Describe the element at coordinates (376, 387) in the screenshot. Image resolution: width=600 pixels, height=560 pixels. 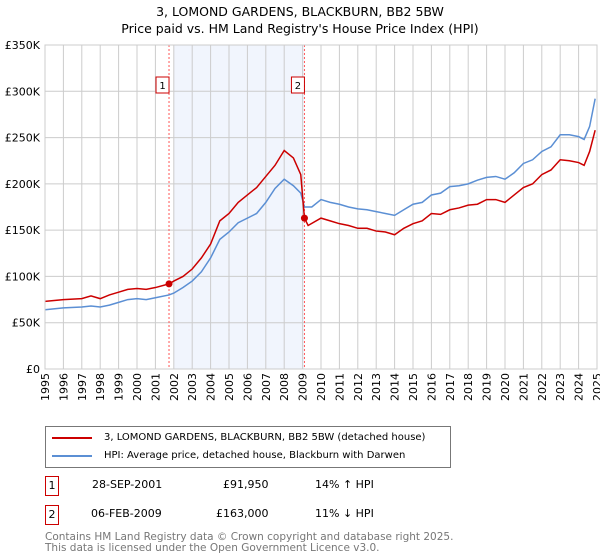
I see `x-tick-label: 2013` at that location.